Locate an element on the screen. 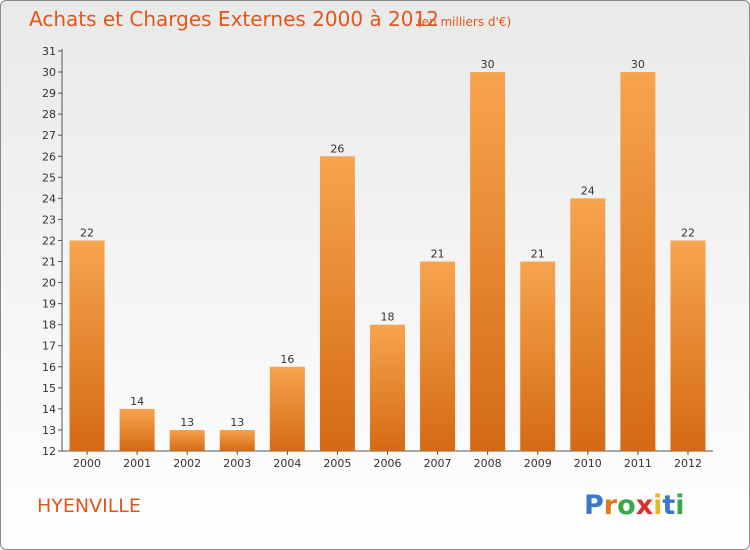 The height and width of the screenshot is (550, 750). y-tick-label: 18 is located at coordinates (49, 325).